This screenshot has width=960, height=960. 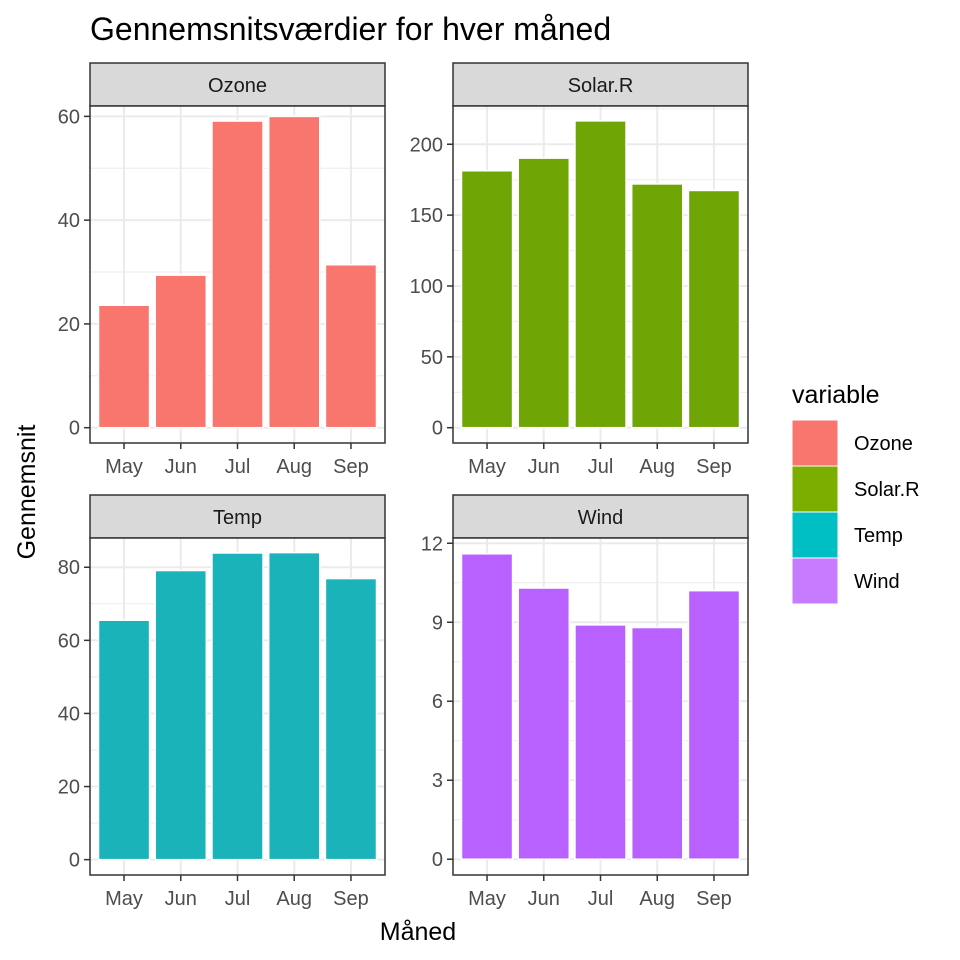 What do you see at coordinates (600, 274) in the screenshot?
I see `bar-solar-r-jul` at bounding box center [600, 274].